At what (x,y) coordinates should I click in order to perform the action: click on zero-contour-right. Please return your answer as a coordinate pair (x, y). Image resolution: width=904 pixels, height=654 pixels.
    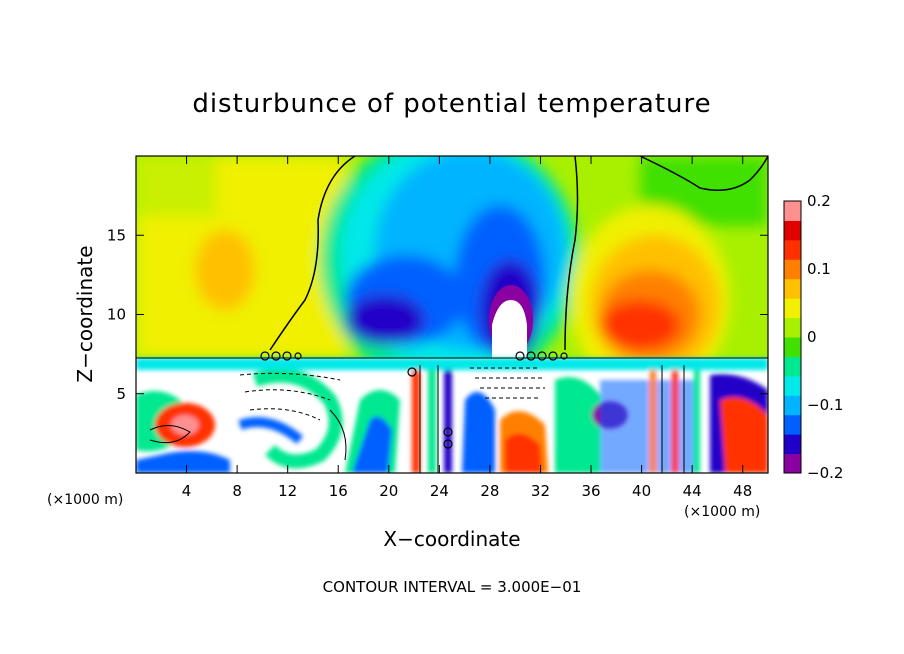
    Looking at the image, I should click on (571, 253).